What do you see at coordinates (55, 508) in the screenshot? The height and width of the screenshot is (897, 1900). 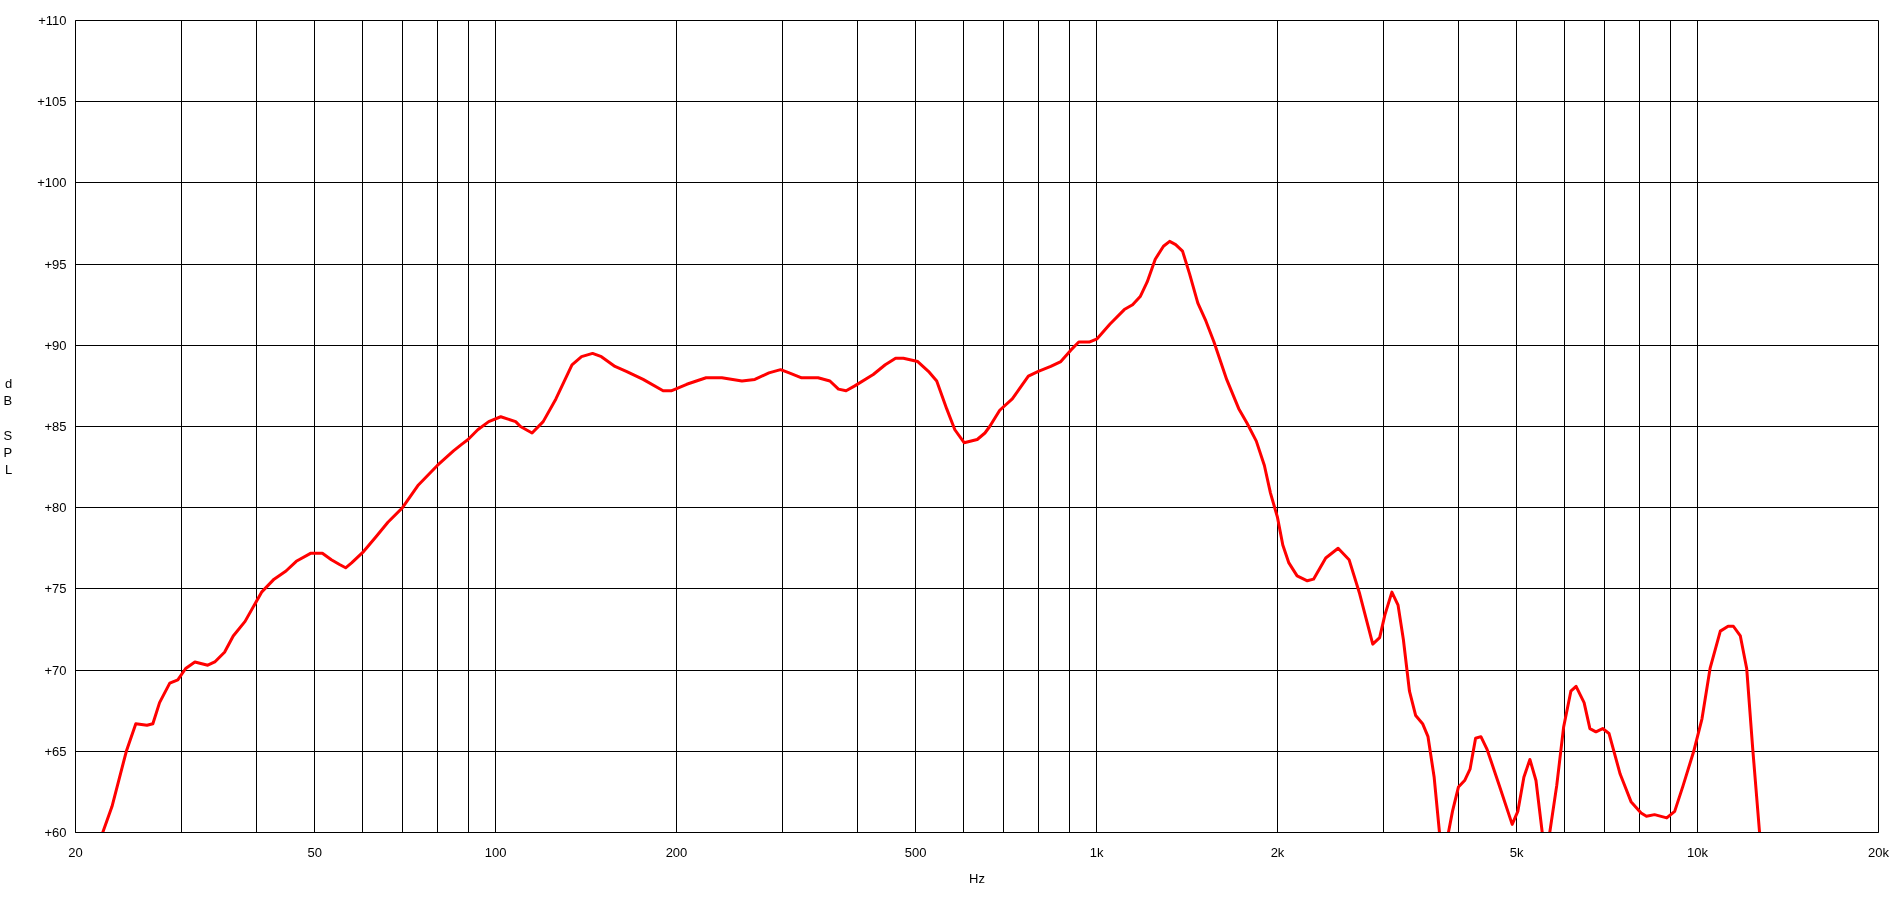 I see `y-tick-label: +80` at bounding box center [55, 508].